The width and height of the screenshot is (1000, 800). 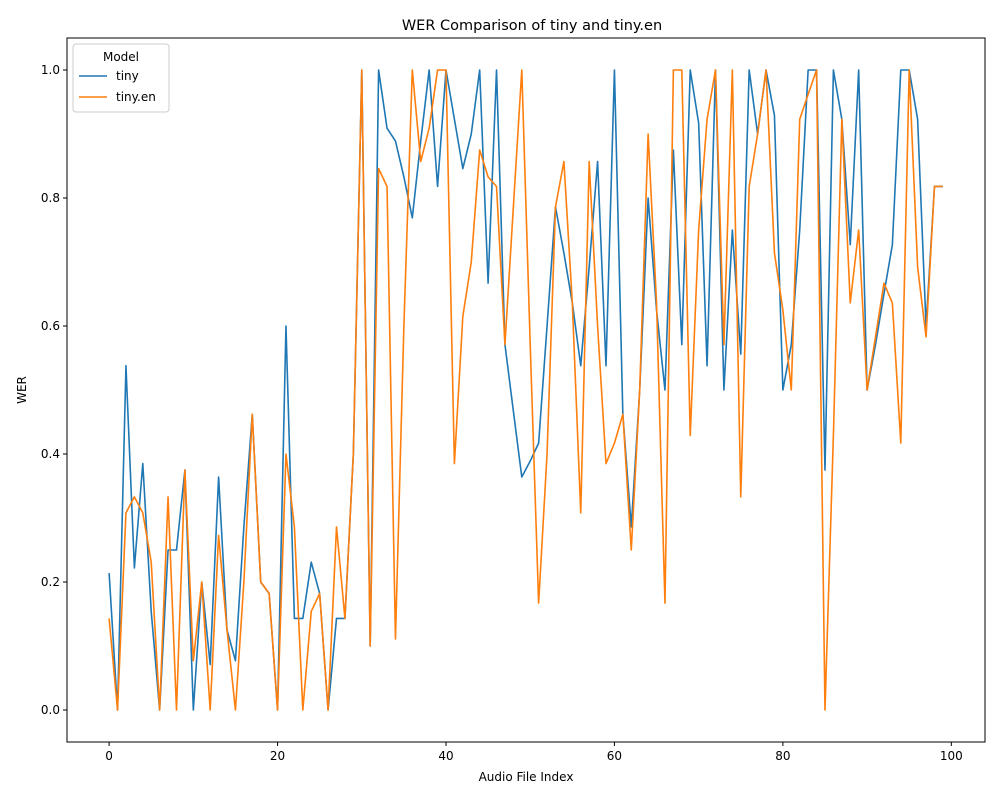 I want to click on legend-label: tiny, so click(x=127, y=76).